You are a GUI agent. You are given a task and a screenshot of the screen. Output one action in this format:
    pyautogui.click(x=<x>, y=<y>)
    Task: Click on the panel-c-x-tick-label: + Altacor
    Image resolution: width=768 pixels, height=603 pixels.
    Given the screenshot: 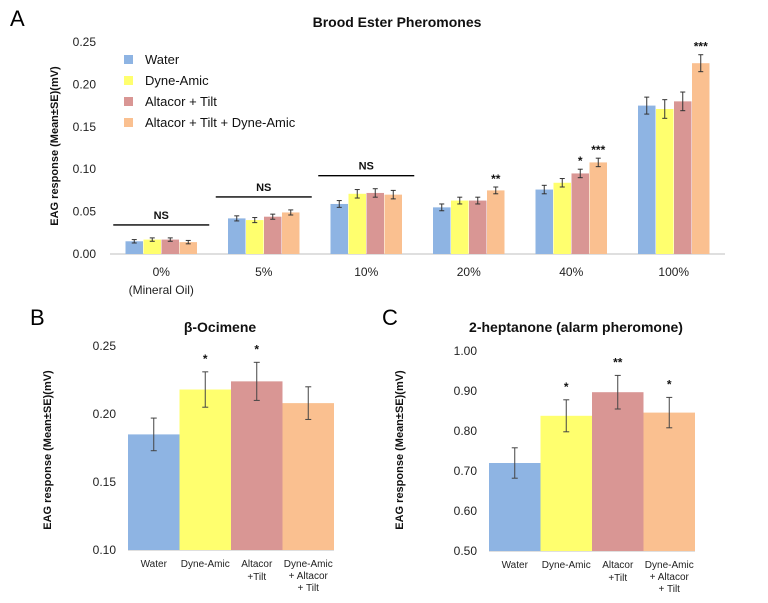 What is the action you would take?
    pyautogui.click(x=670, y=577)
    